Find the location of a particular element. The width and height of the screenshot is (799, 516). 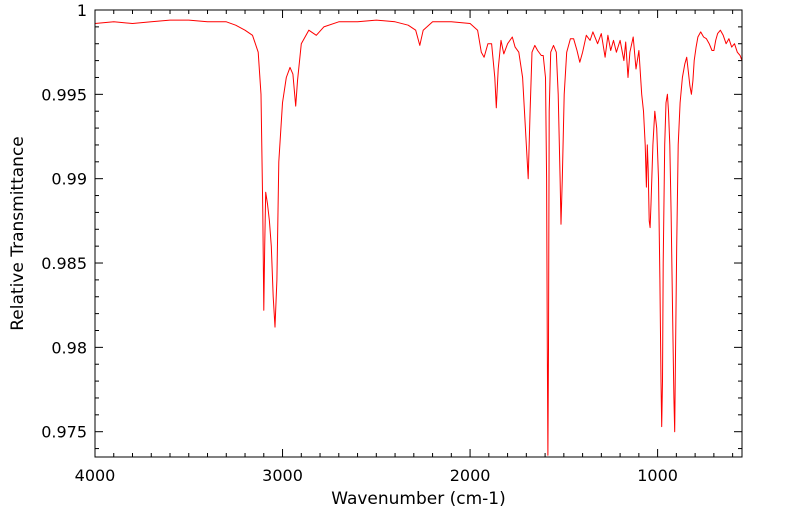

y-axis-label: Relative Transmittance is located at coordinates (18, 233).